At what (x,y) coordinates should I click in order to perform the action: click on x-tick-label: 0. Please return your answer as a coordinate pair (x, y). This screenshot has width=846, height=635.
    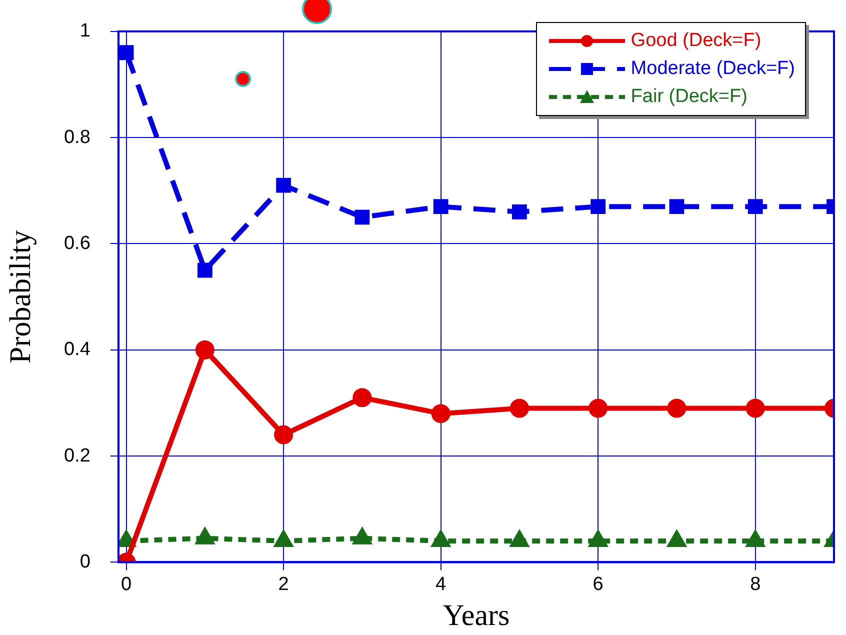
    Looking at the image, I should click on (126, 584).